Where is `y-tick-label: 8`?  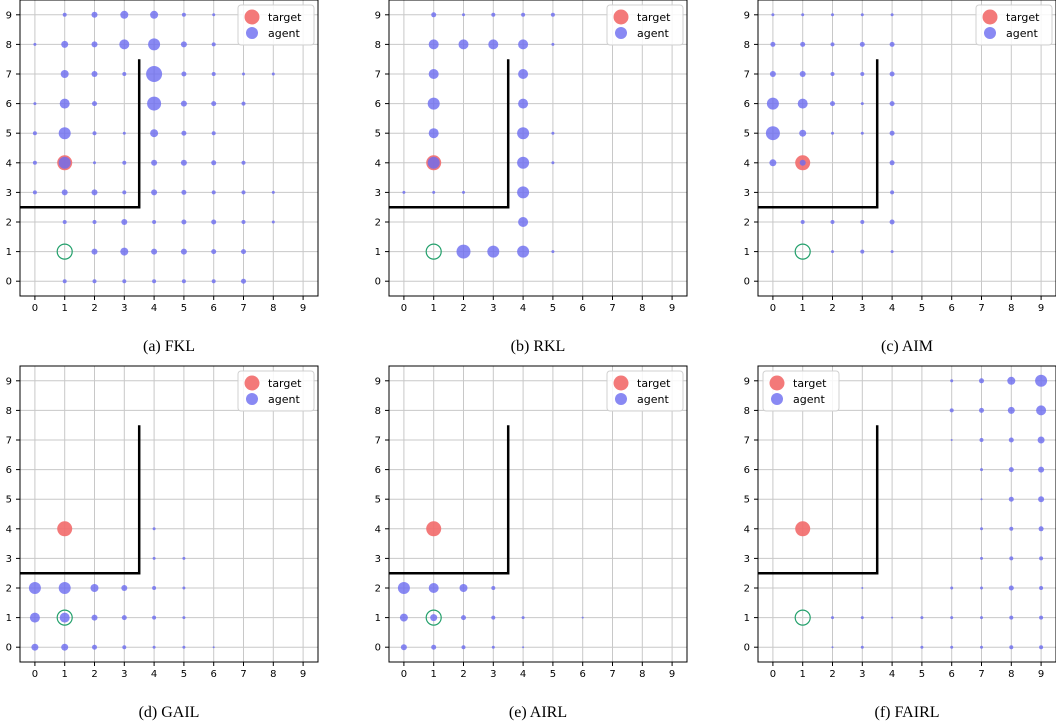 y-tick-label: 8 is located at coordinates (9, 411).